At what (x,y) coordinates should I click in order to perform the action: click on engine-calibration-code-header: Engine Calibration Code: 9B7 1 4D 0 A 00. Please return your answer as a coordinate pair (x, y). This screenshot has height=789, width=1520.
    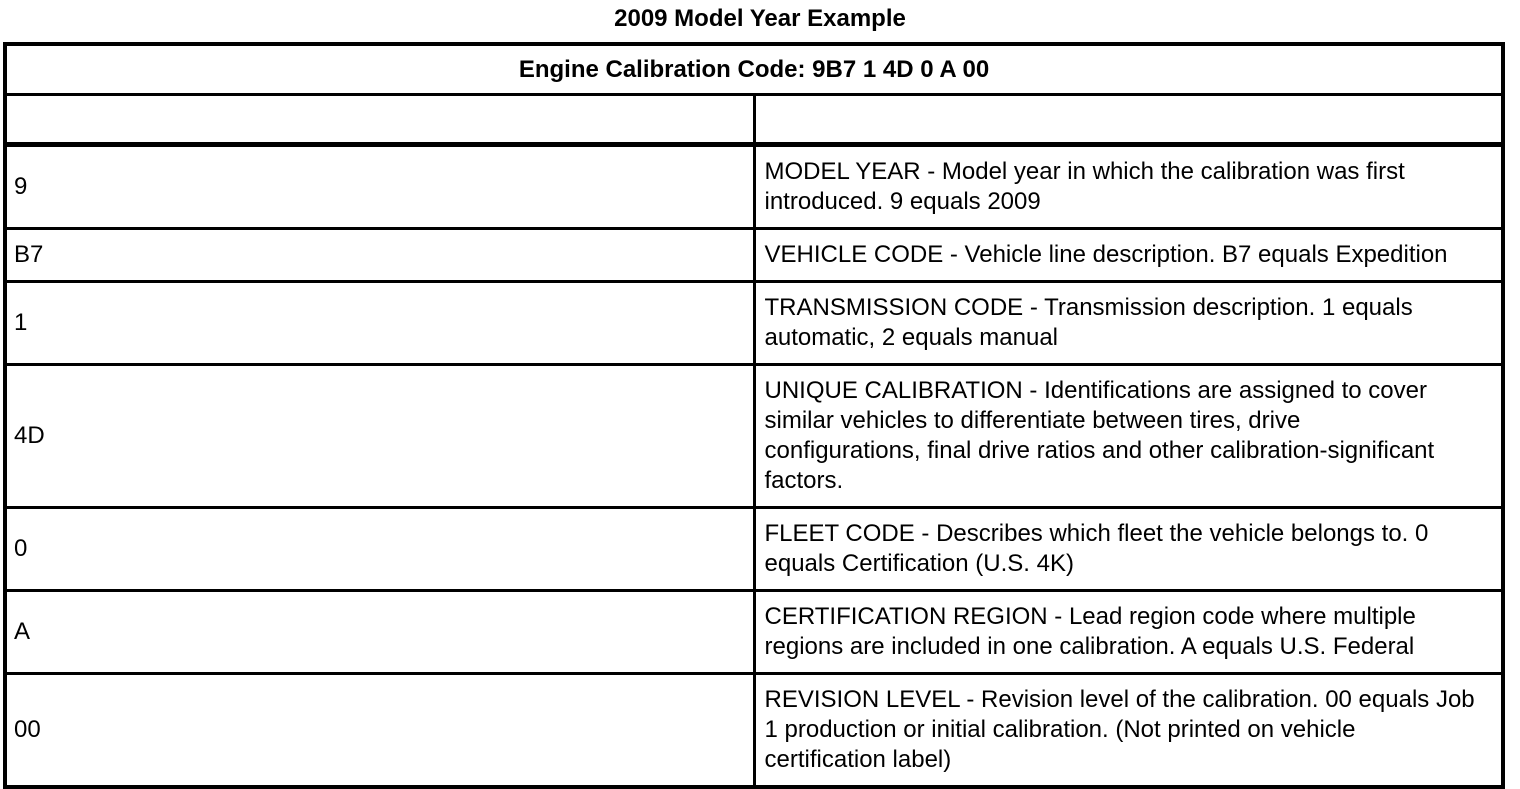
    Looking at the image, I should click on (754, 69).